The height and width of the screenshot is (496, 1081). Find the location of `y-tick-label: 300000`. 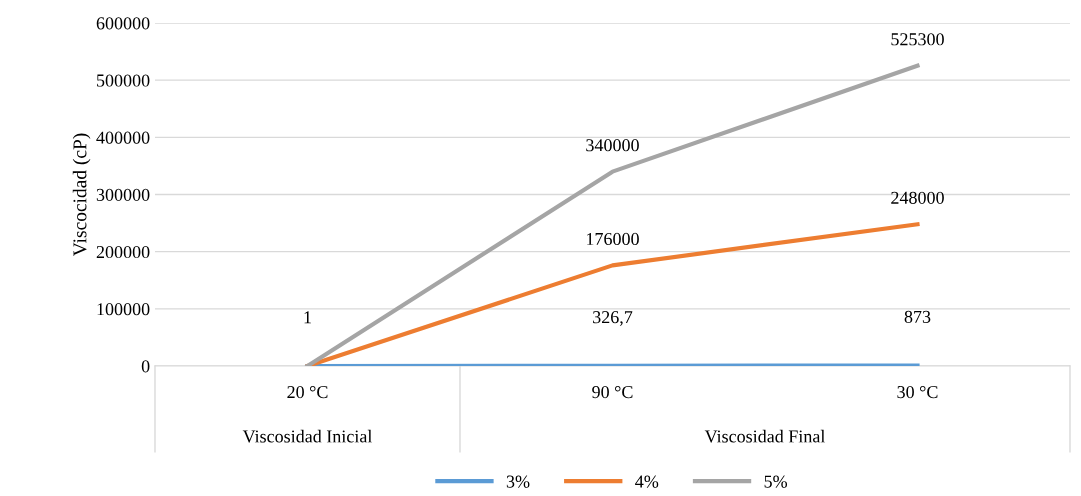

y-tick-label: 300000 is located at coordinates (123, 194).